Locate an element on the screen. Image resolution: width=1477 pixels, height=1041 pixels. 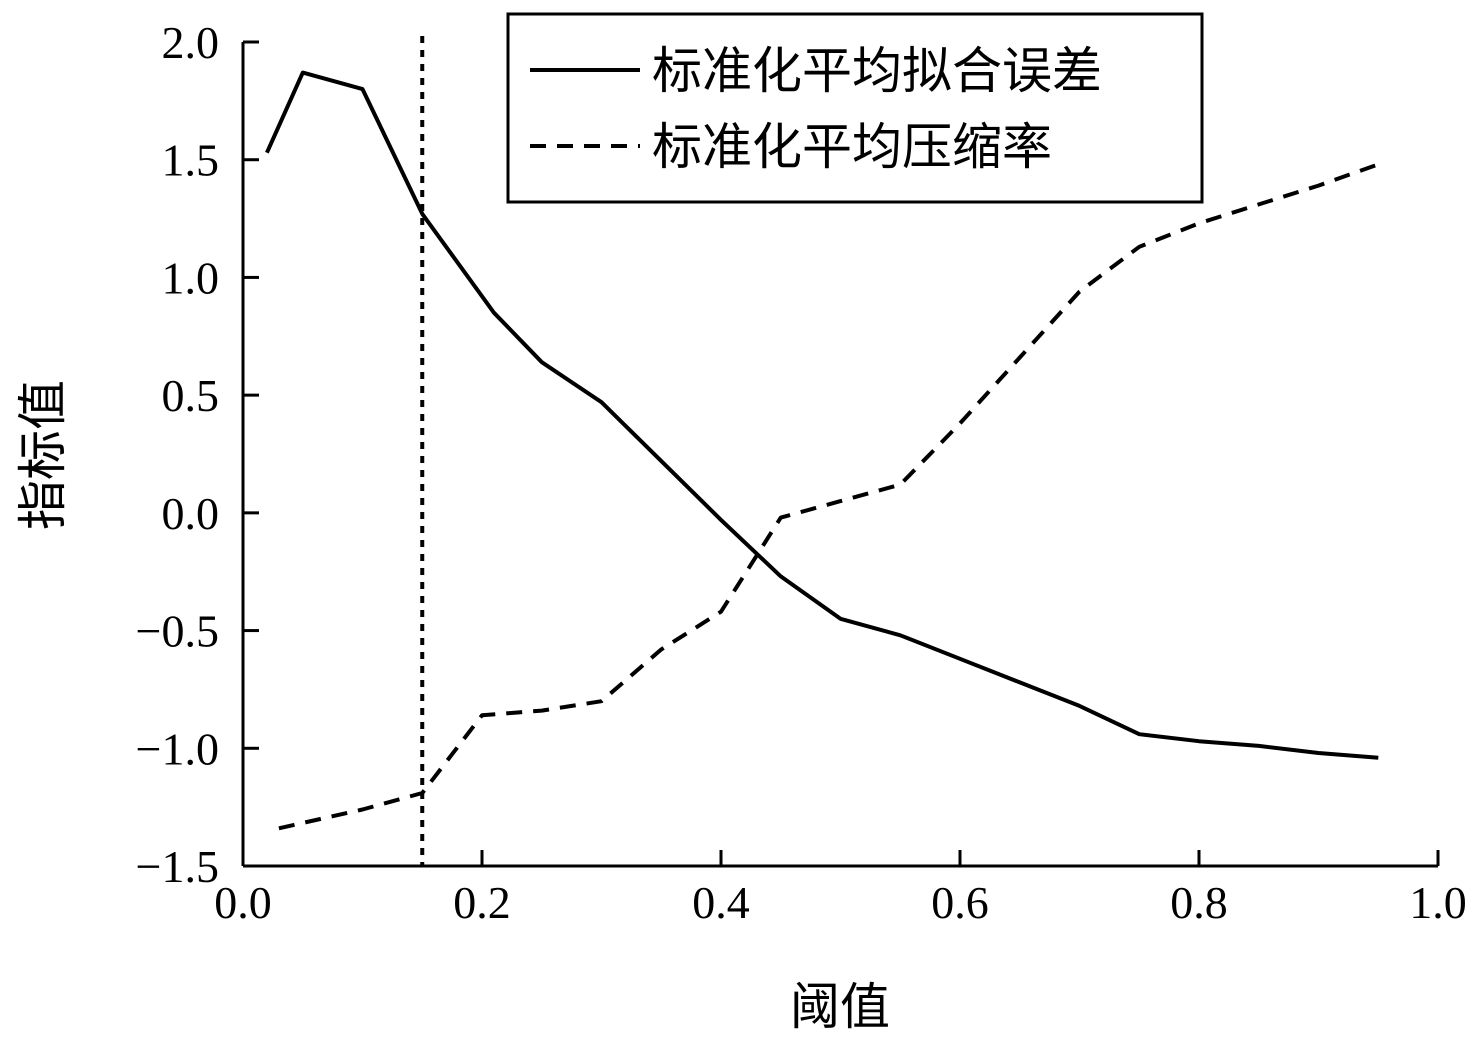
legend: 标准化平均拟合误差 标准化平均压缩率 is located at coordinates (855, 108).